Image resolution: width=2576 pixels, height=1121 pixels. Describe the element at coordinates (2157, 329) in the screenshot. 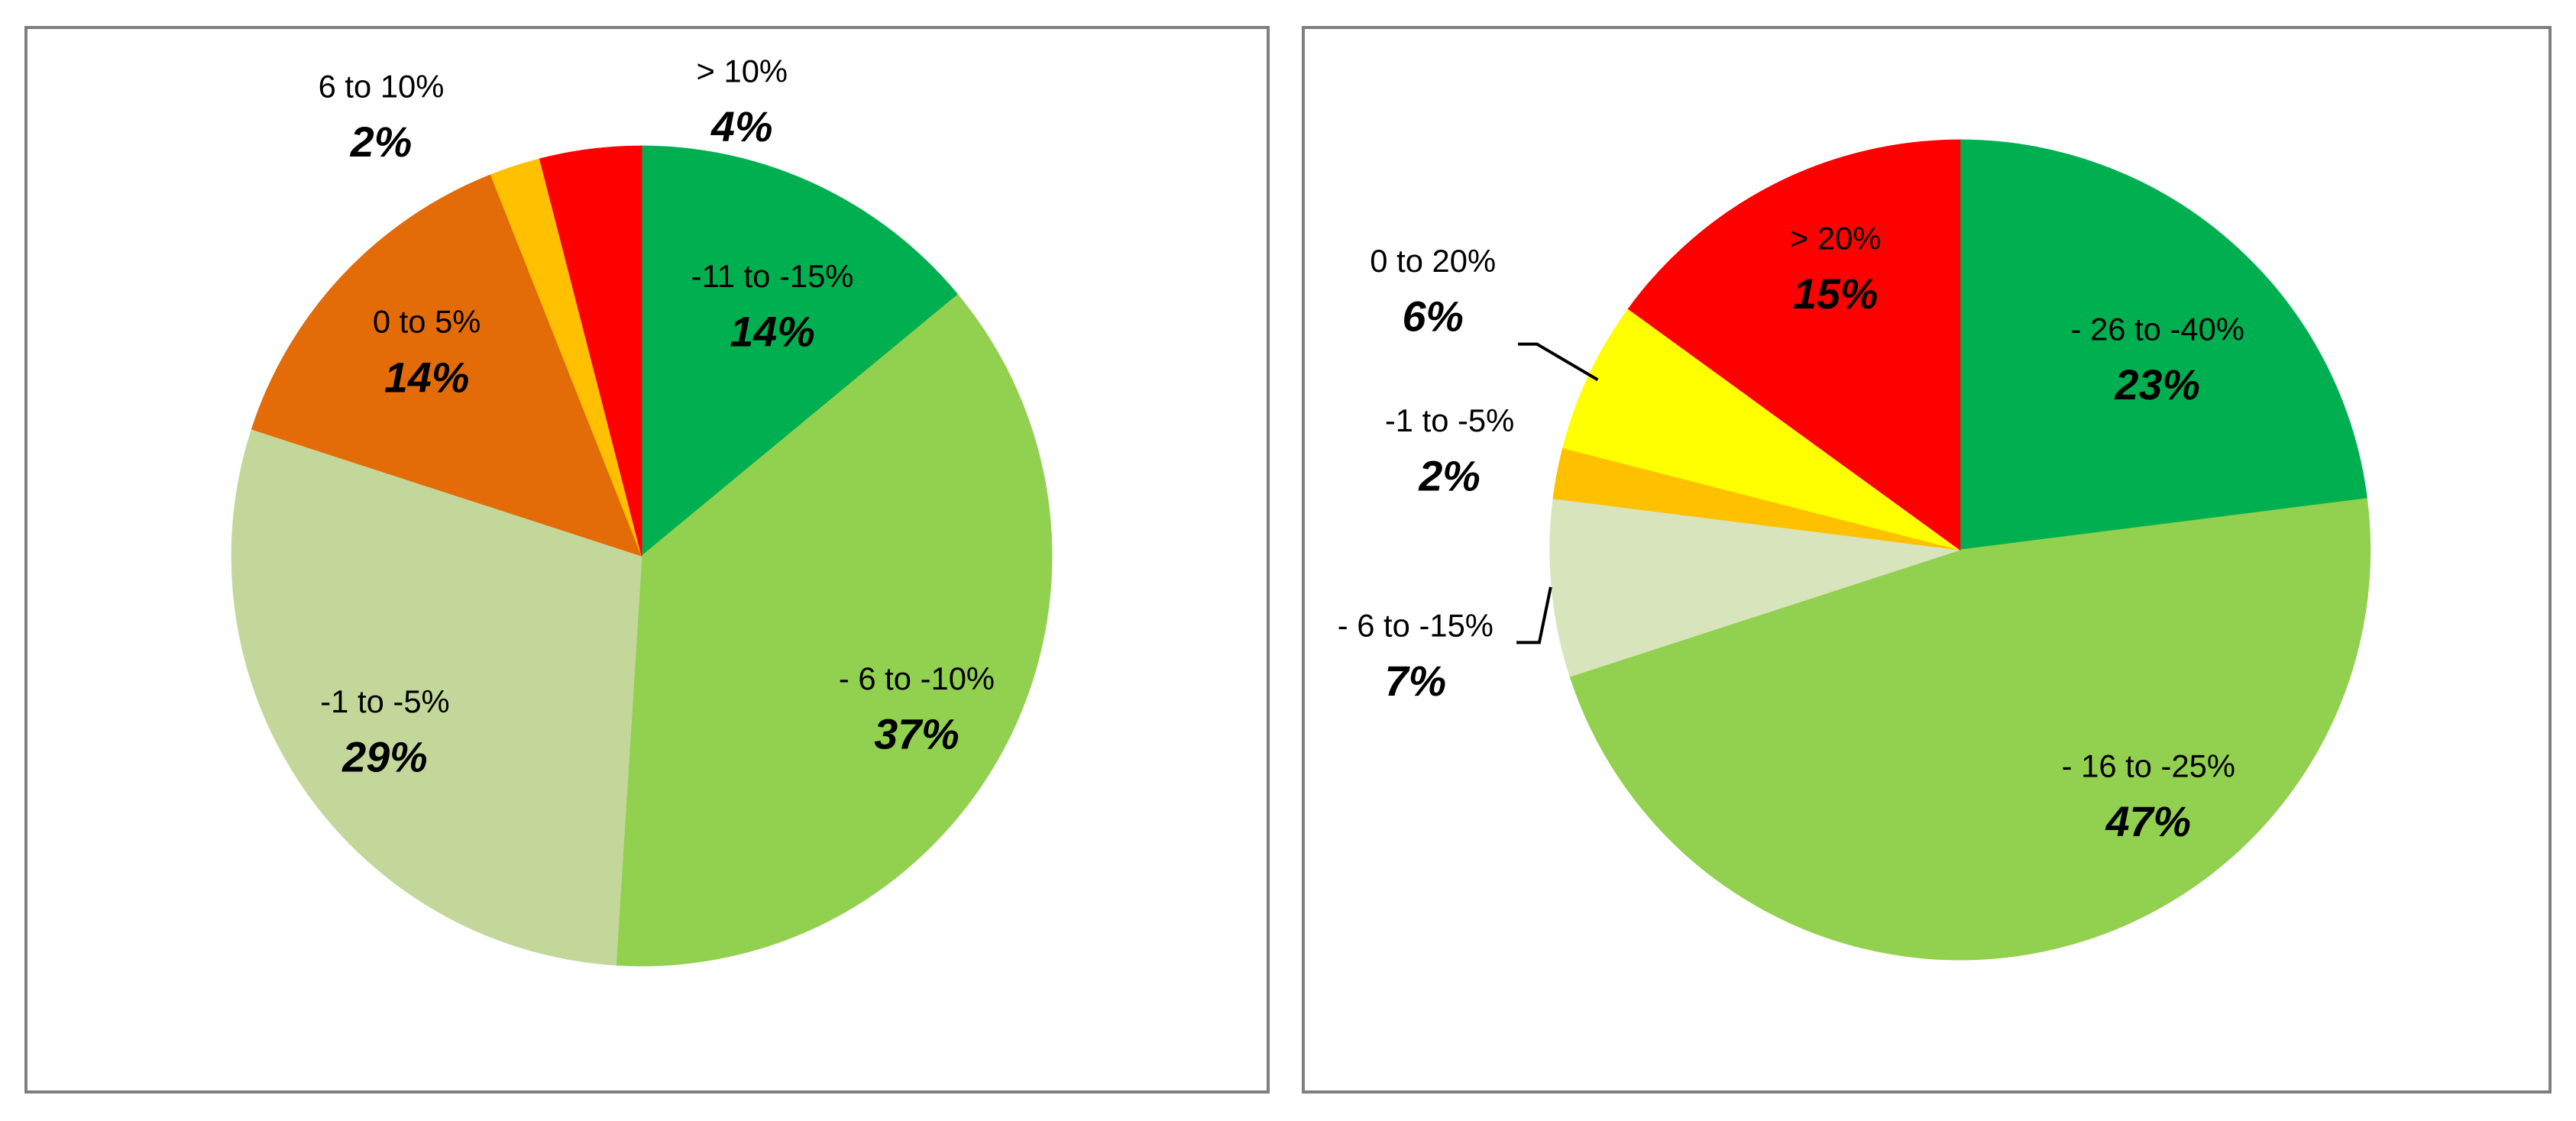

I see `slice-category-label: - 26 to -40%` at that location.